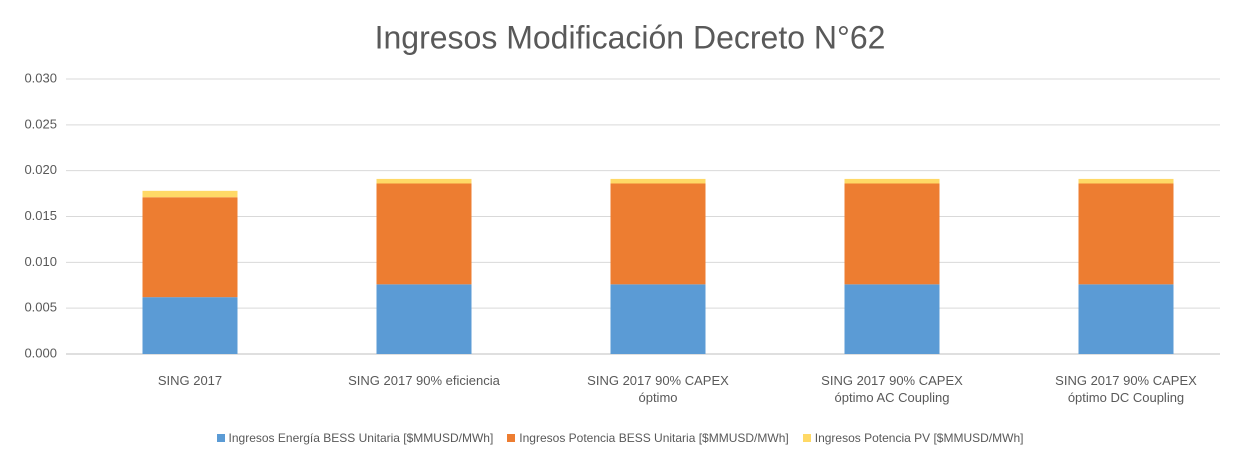 This screenshot has height=452, width=1240. Describe the element at coordinates (892, 389) in the screenshot. I see `x-tick-label: SING 2017 90% CAPEX óptimo AC Coupling` at that location.